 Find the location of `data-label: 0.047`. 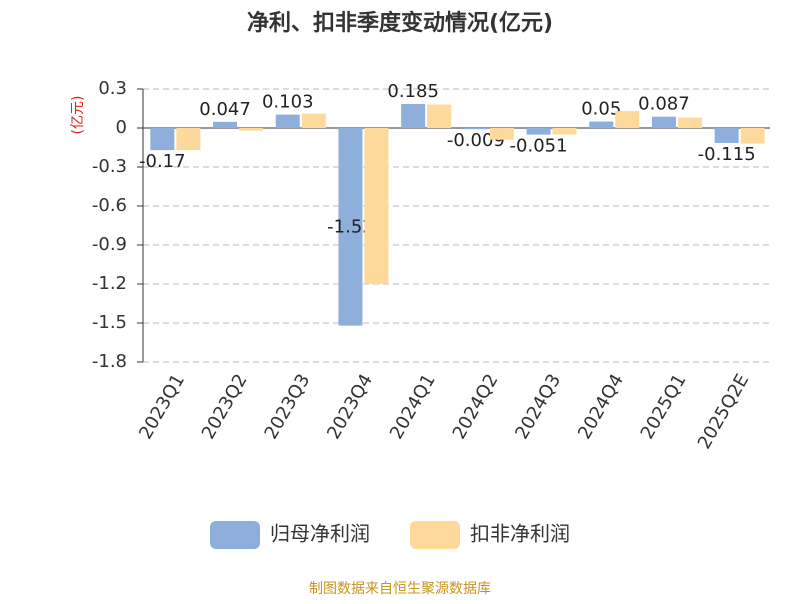

data-label: 0.047 is located at coordinates (225, 109).